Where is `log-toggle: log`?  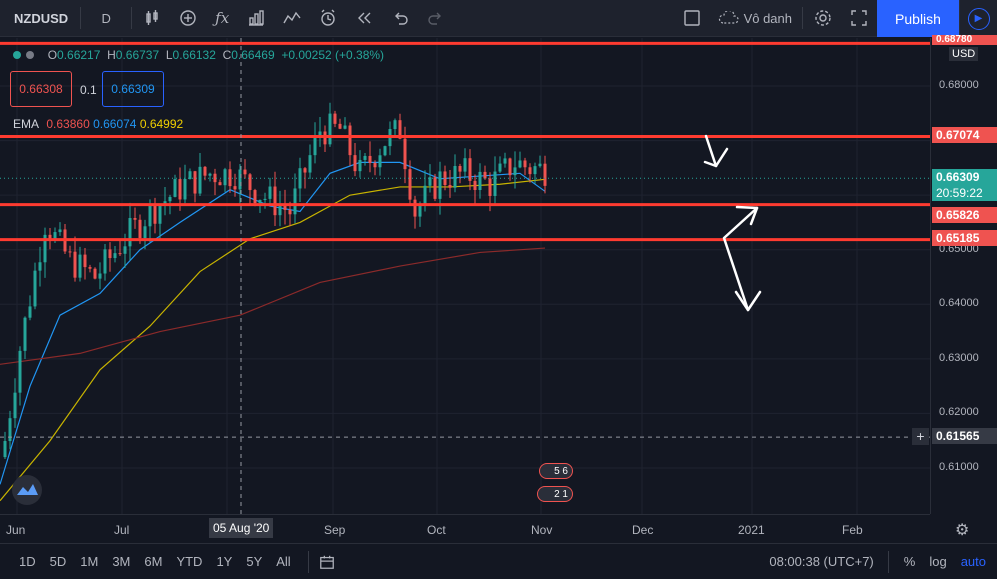
log-toggle: log is located at coordinates (938, 561).